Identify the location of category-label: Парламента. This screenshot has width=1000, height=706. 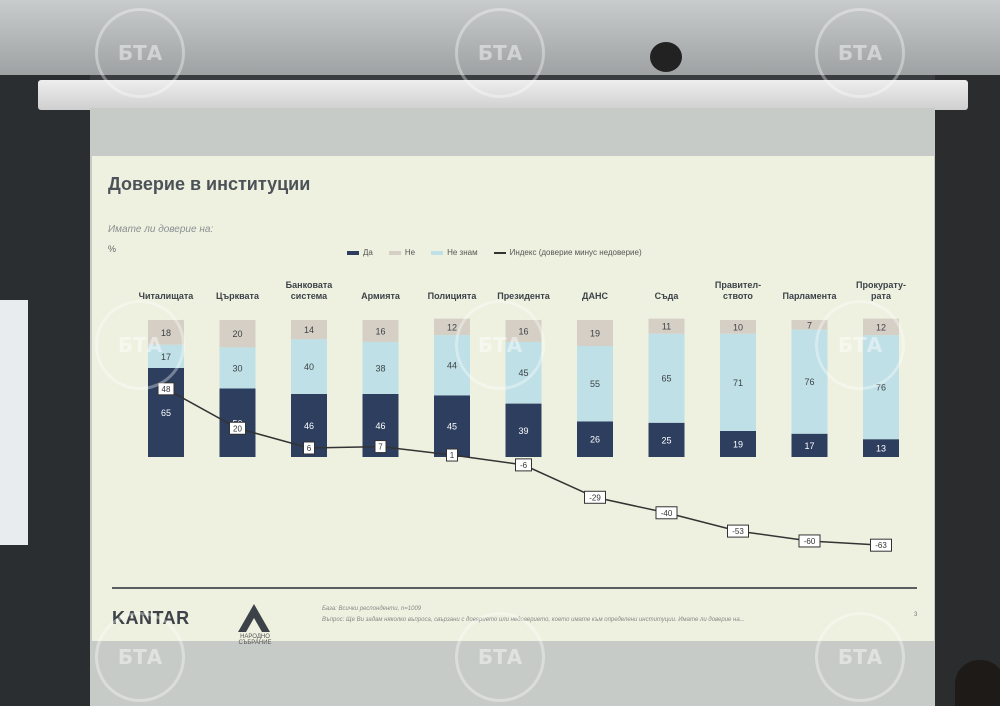
(810, 296).